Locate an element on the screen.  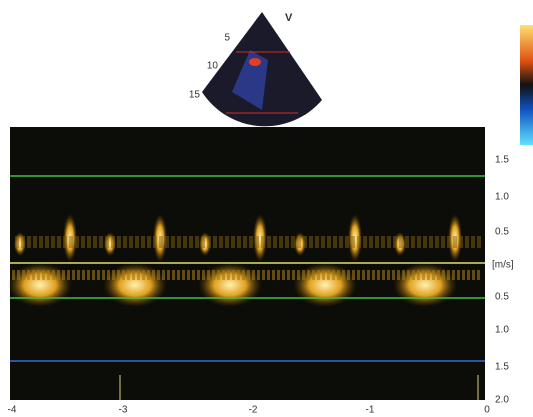
depth-label: 5 is located at coordinates (227, 38).